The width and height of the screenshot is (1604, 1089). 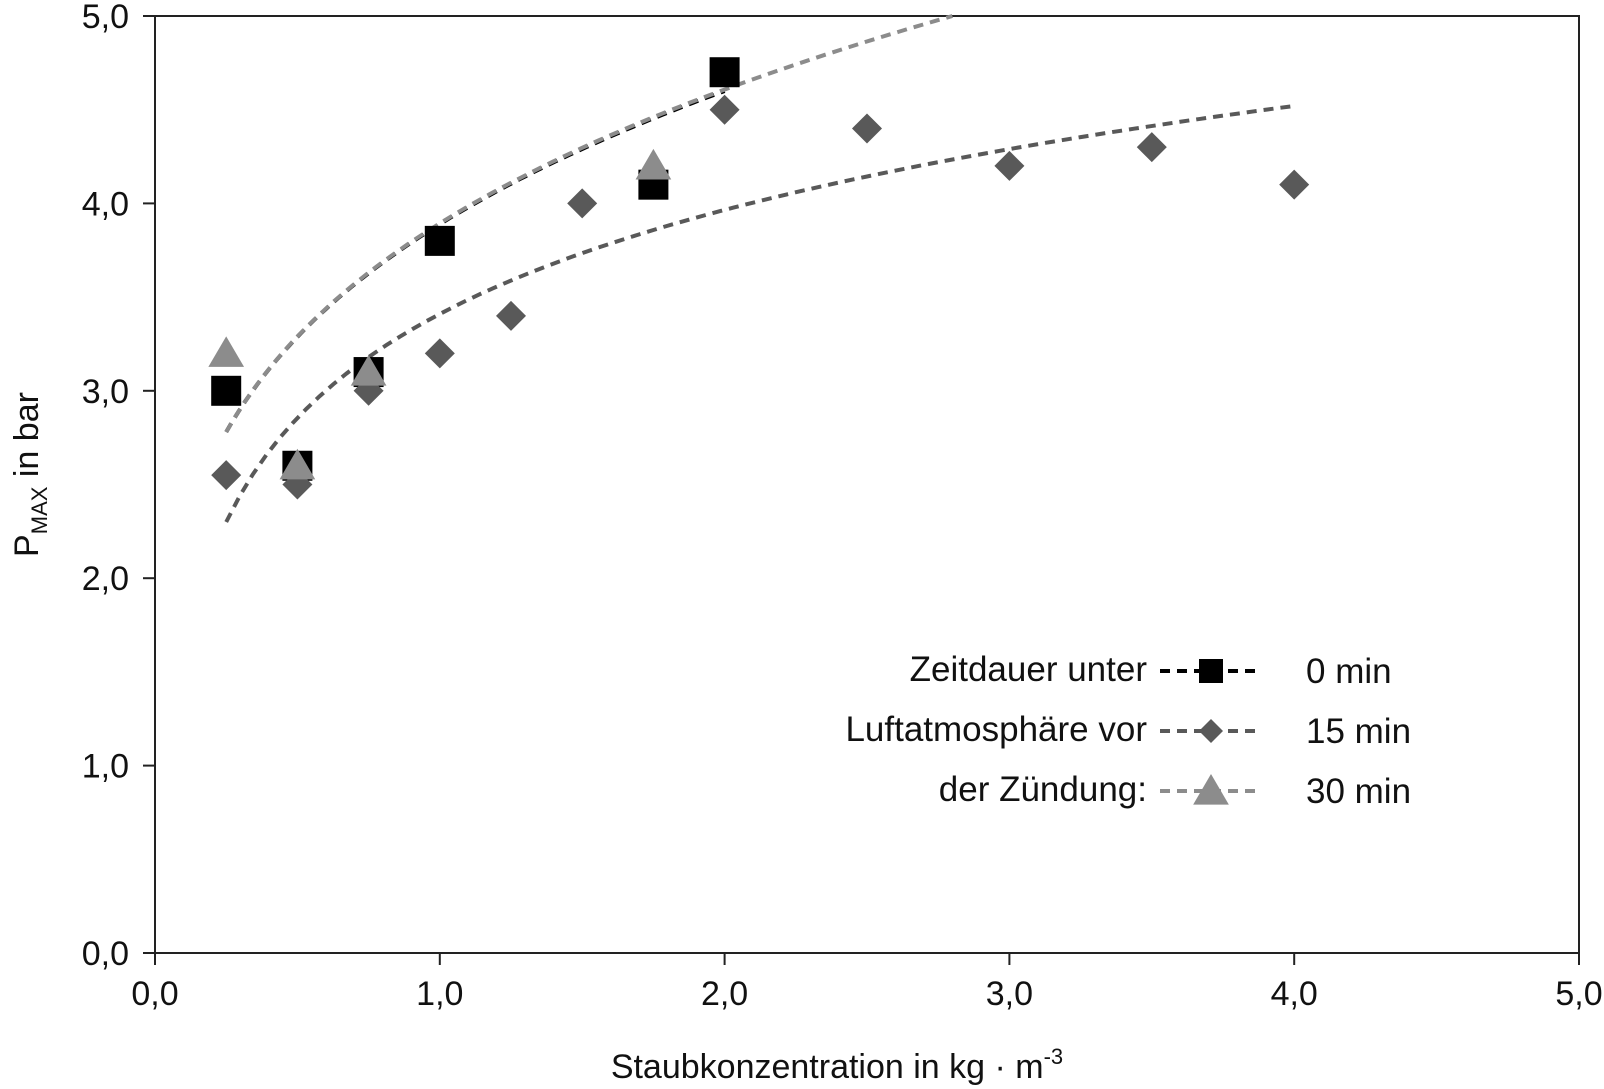 I want to click on x-tick-label: 0,0, so click(x=154, y=994).